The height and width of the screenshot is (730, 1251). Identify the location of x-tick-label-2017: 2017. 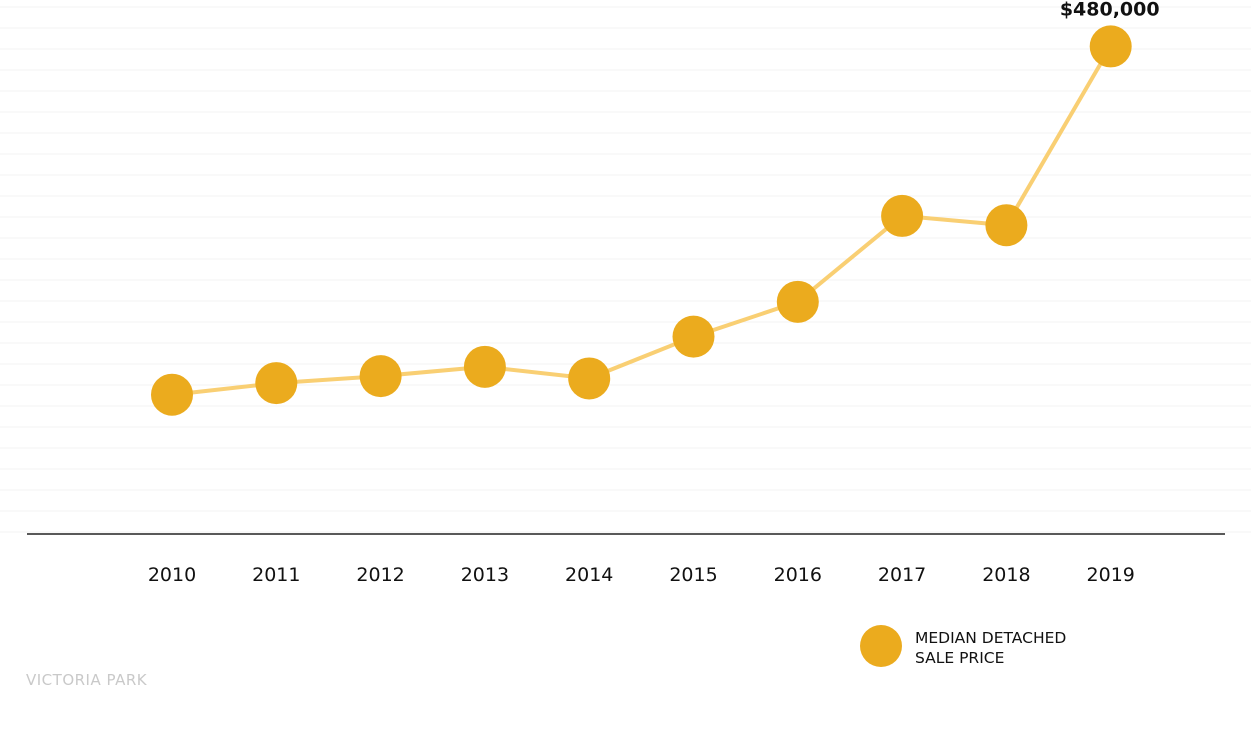
(902, 575).